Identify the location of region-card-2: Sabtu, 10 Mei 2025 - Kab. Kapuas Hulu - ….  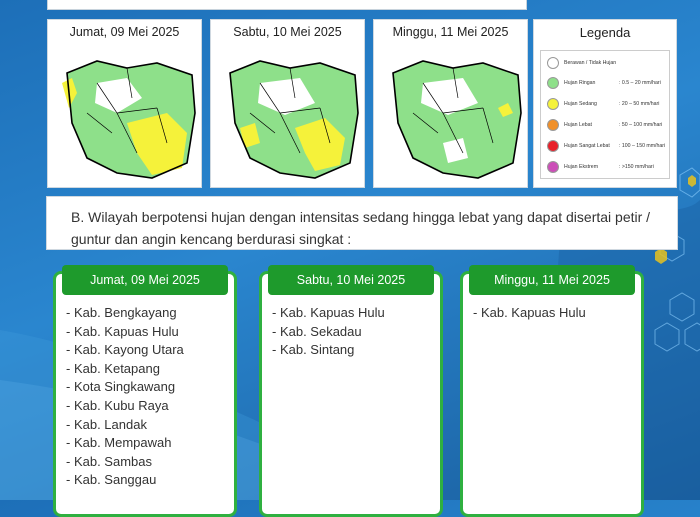
(351, 391).